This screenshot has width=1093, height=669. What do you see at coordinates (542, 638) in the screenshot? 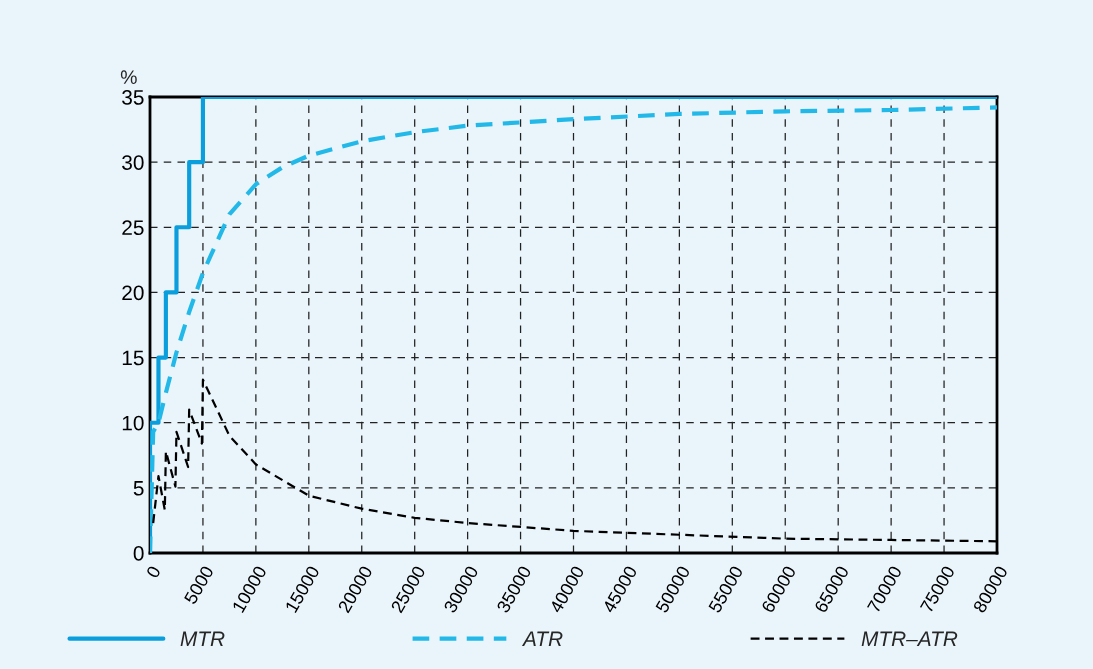
I see `legend-label: ATR` at bounding box center [542, 638].